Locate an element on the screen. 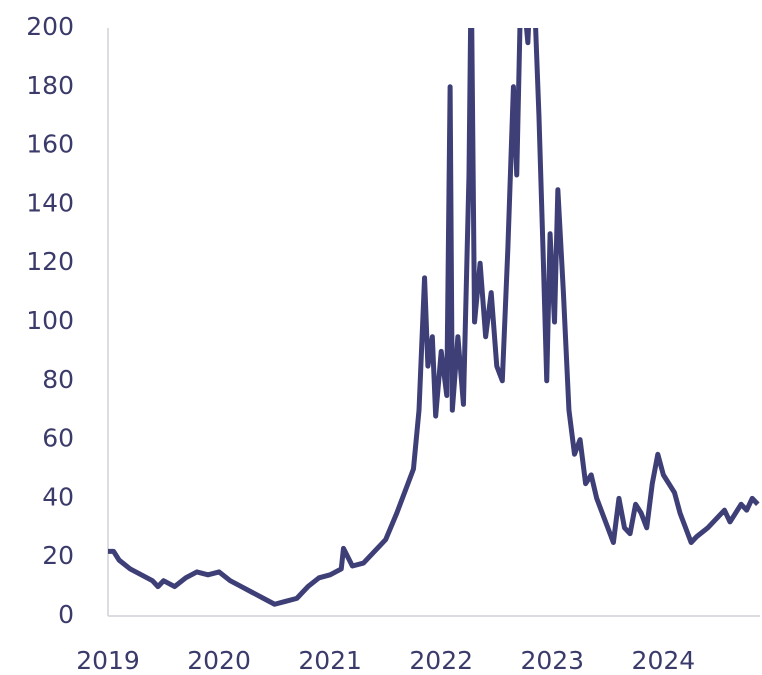 This screenshot has width=762, height=675. x-tick-label: 2020 is located at coordinates (219, 660).